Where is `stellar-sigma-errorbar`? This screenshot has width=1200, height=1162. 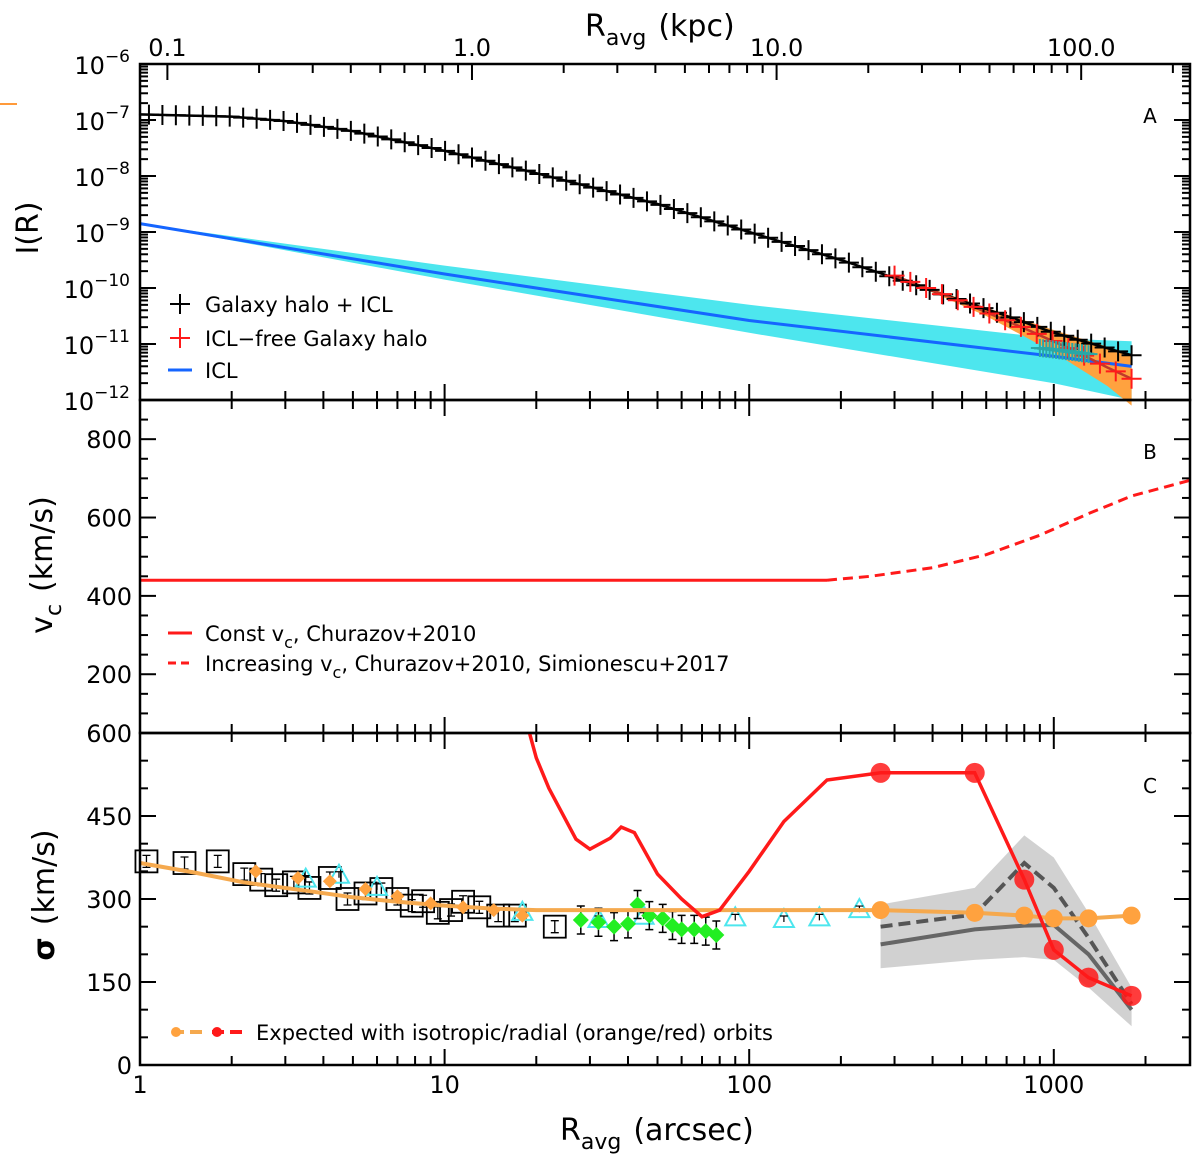 stellar-sigma-errorbar is located at coordinates (244, 874).